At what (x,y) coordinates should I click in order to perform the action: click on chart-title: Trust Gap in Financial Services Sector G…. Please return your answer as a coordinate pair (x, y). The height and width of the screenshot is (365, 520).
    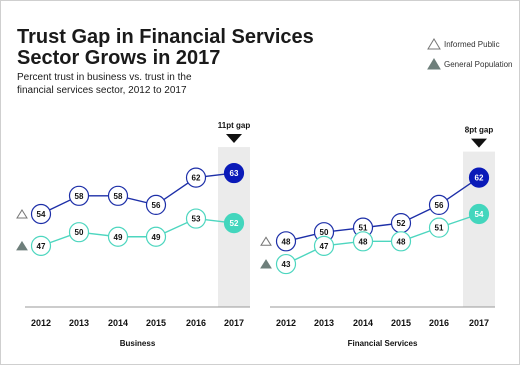
    Looking at the image, I should click on (182, 48).